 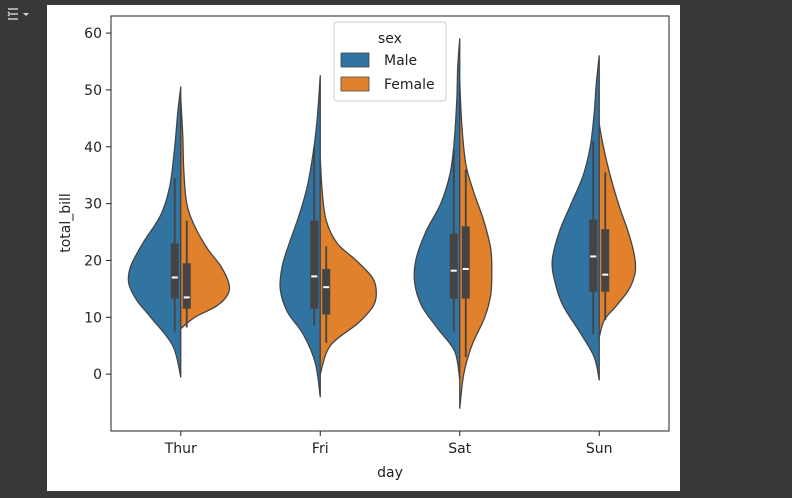 What do you see at coordinates (348, 266) in the screenshot?
I see `violin-fri-female` at bounding box center [348, 266].